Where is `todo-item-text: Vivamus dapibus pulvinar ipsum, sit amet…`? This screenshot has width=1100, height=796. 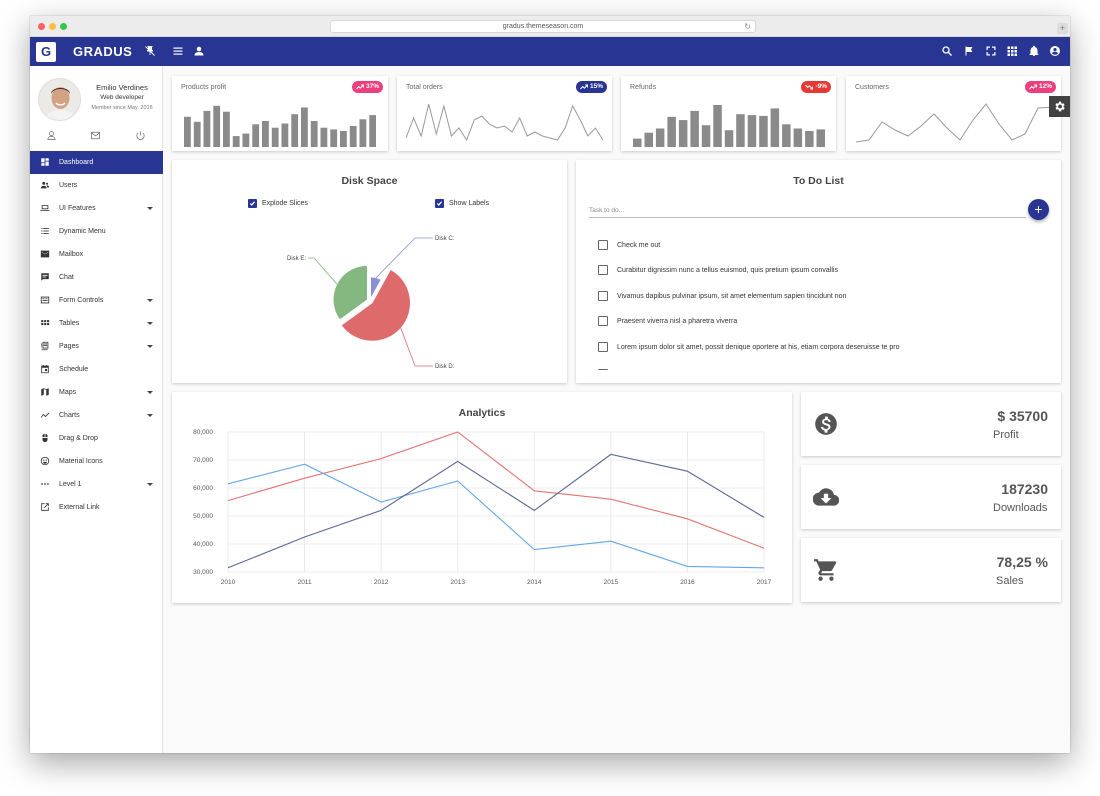
todo-item-text: Vivamus dapibus pulvinar ipsum, sit amet… is located at coordinates (732, 296).